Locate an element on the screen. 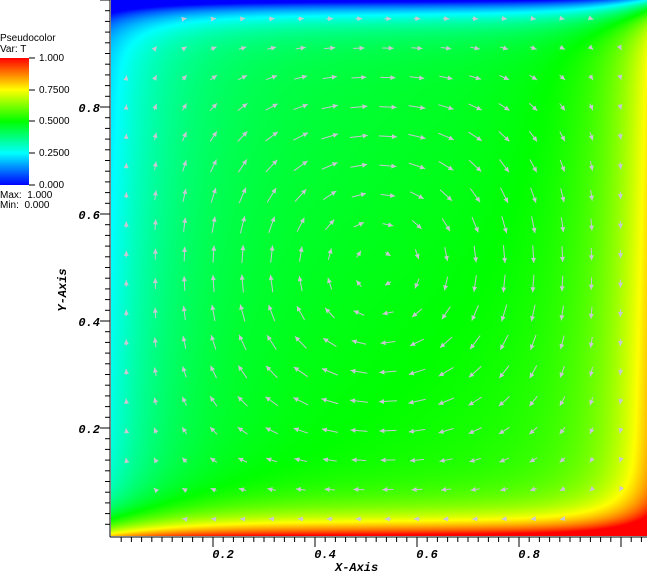 Image resolution: width=647 pixels, height=573 pixels. colorbar-tick: 0.5000 is located at coordinates (54, 121).